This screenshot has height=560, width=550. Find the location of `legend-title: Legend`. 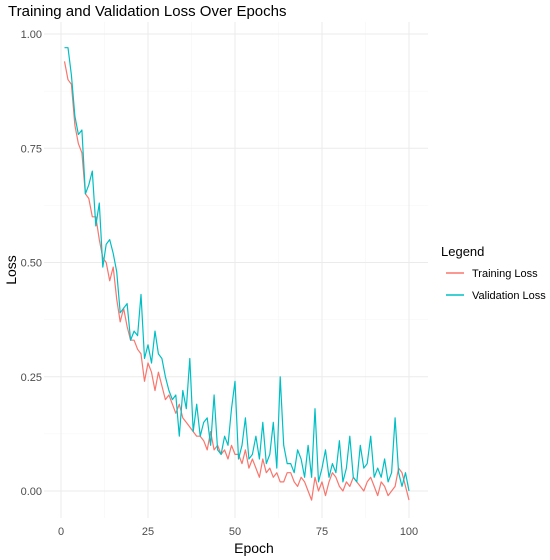

legend-title: Legend is located at coordinates (462, 251).